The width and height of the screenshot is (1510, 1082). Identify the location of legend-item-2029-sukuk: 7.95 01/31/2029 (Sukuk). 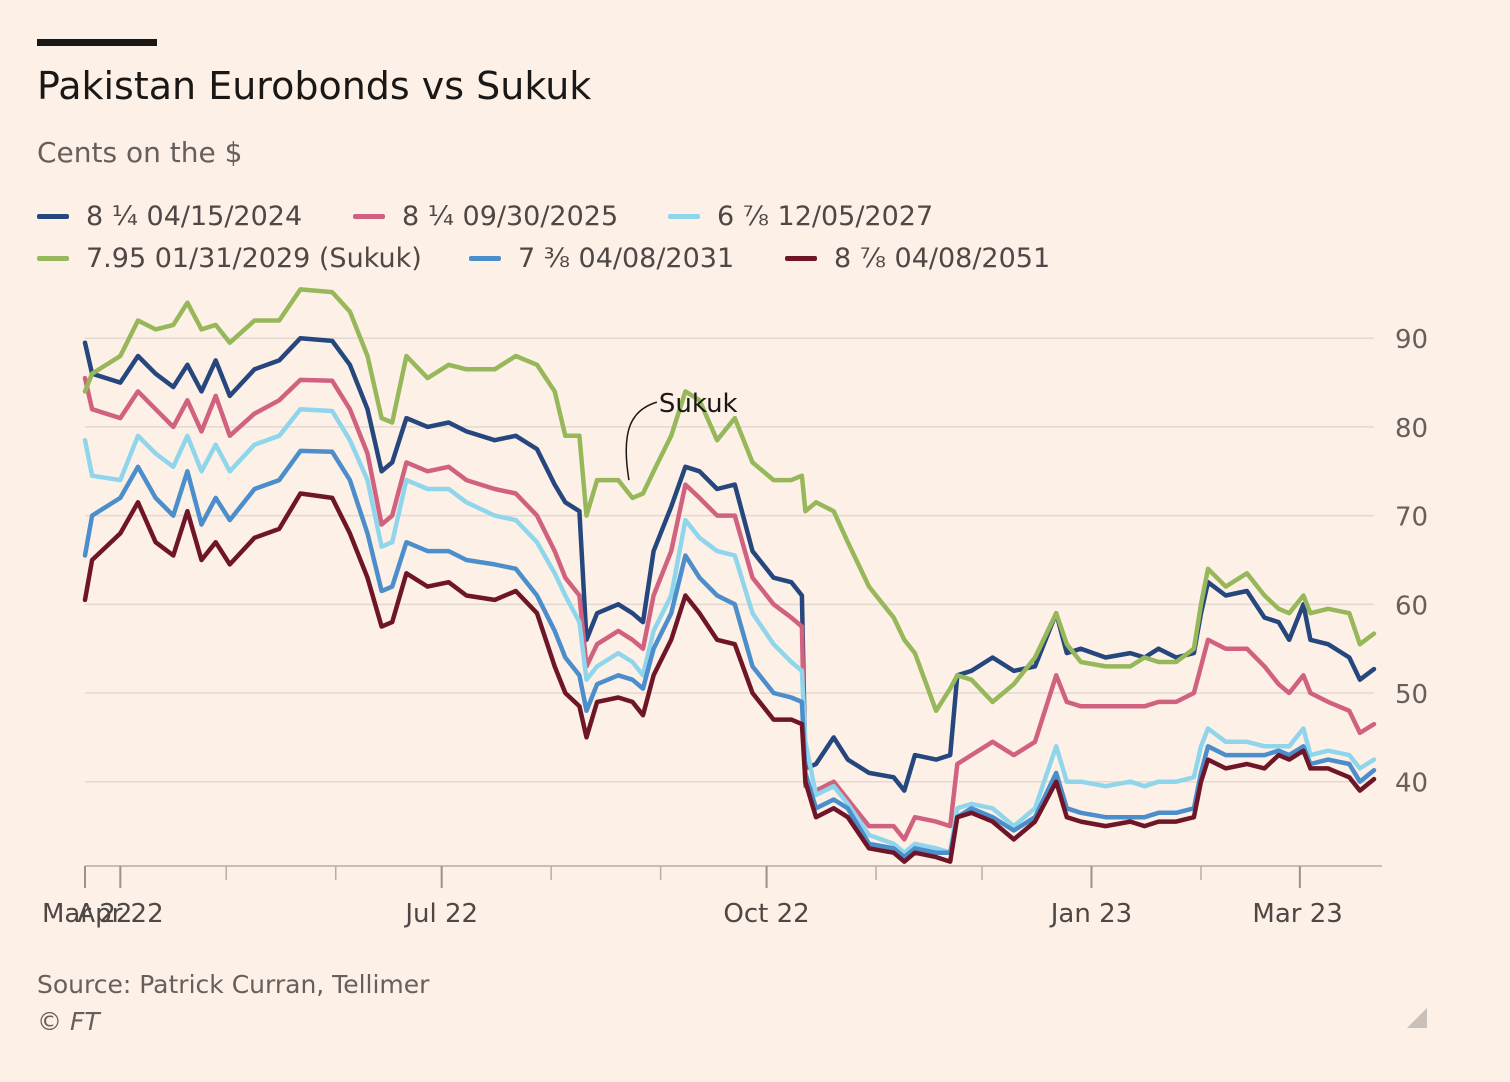
(229, 258).